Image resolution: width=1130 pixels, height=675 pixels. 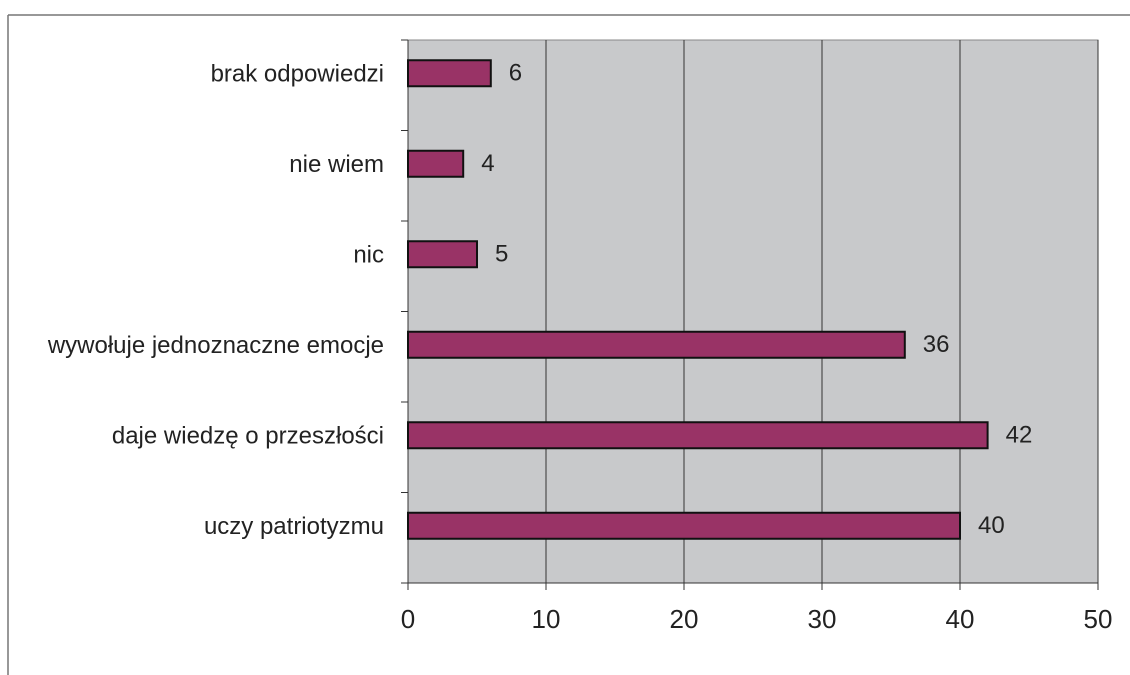 I want to click on y-tick-label: nie wiem, so click(x=336, y=164).